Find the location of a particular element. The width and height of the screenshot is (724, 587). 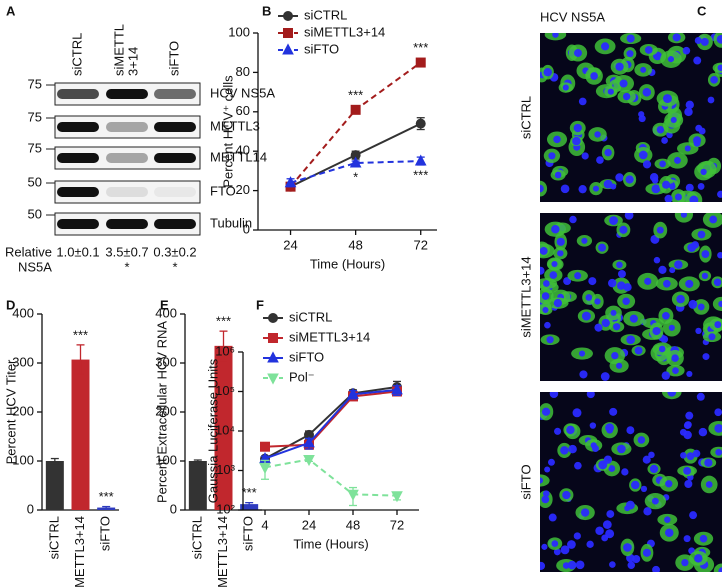

panel-label: A is located at coordinates (11, 10).